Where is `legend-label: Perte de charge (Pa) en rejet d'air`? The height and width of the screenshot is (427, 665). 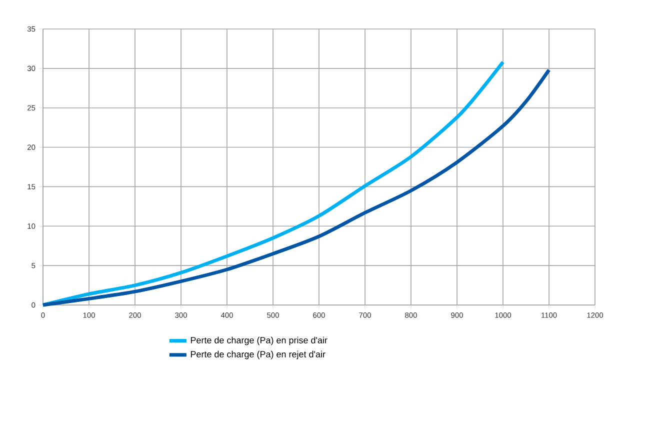
legend-label: Perte de charge (Pa) en rejet d'air is located at coordinates (258, 355).